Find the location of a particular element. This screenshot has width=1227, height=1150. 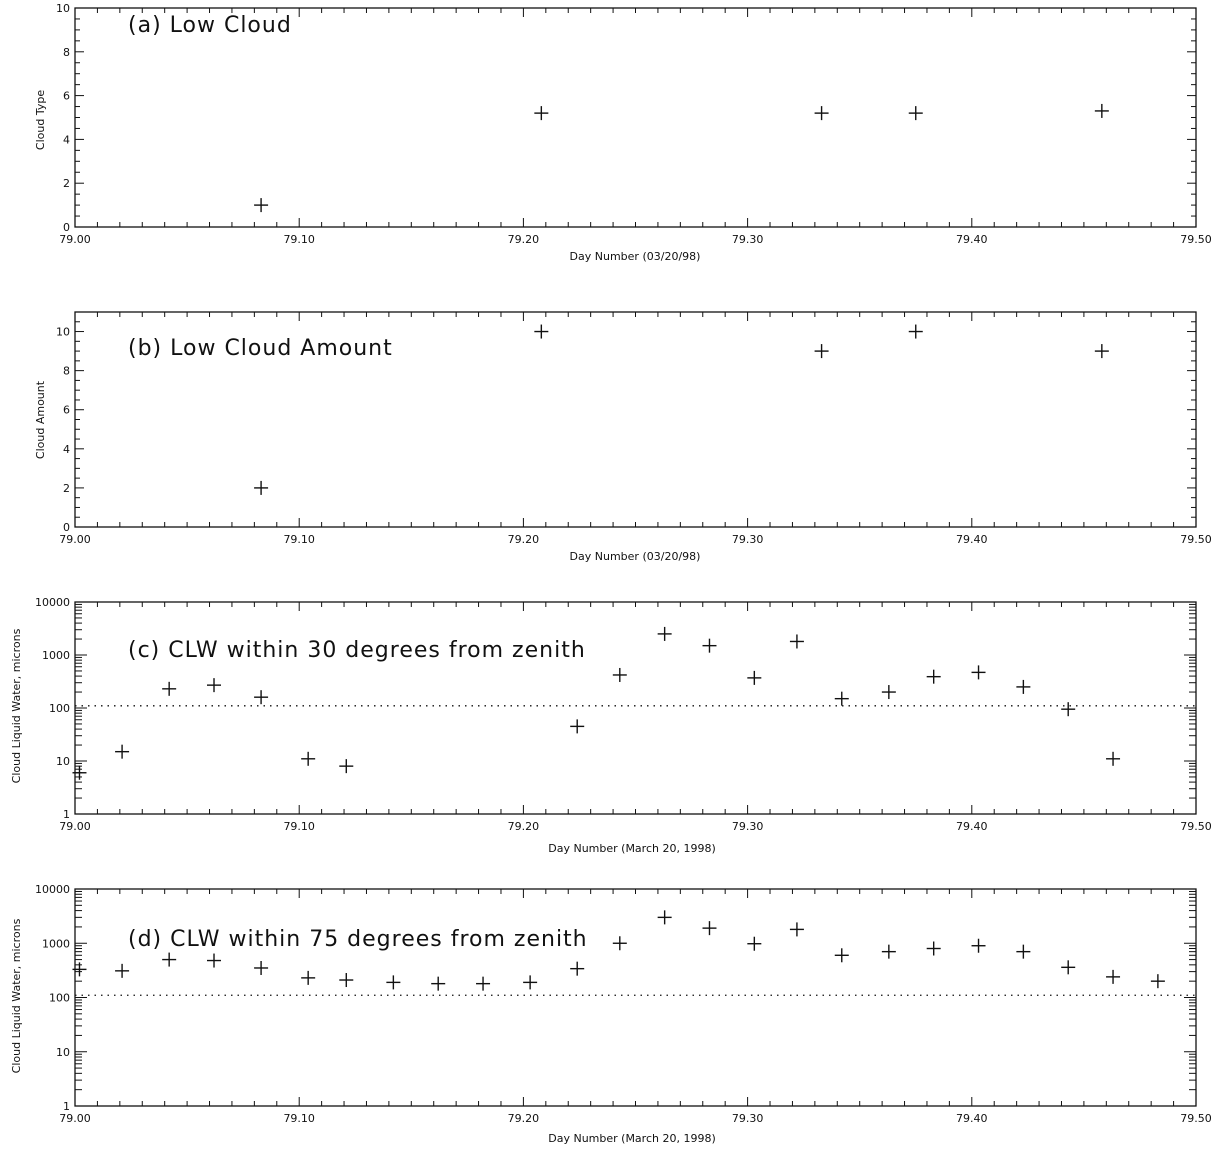

panel-title-c: (c) CLW within 30 degrees from zenith is located at coordinates (357, 650).